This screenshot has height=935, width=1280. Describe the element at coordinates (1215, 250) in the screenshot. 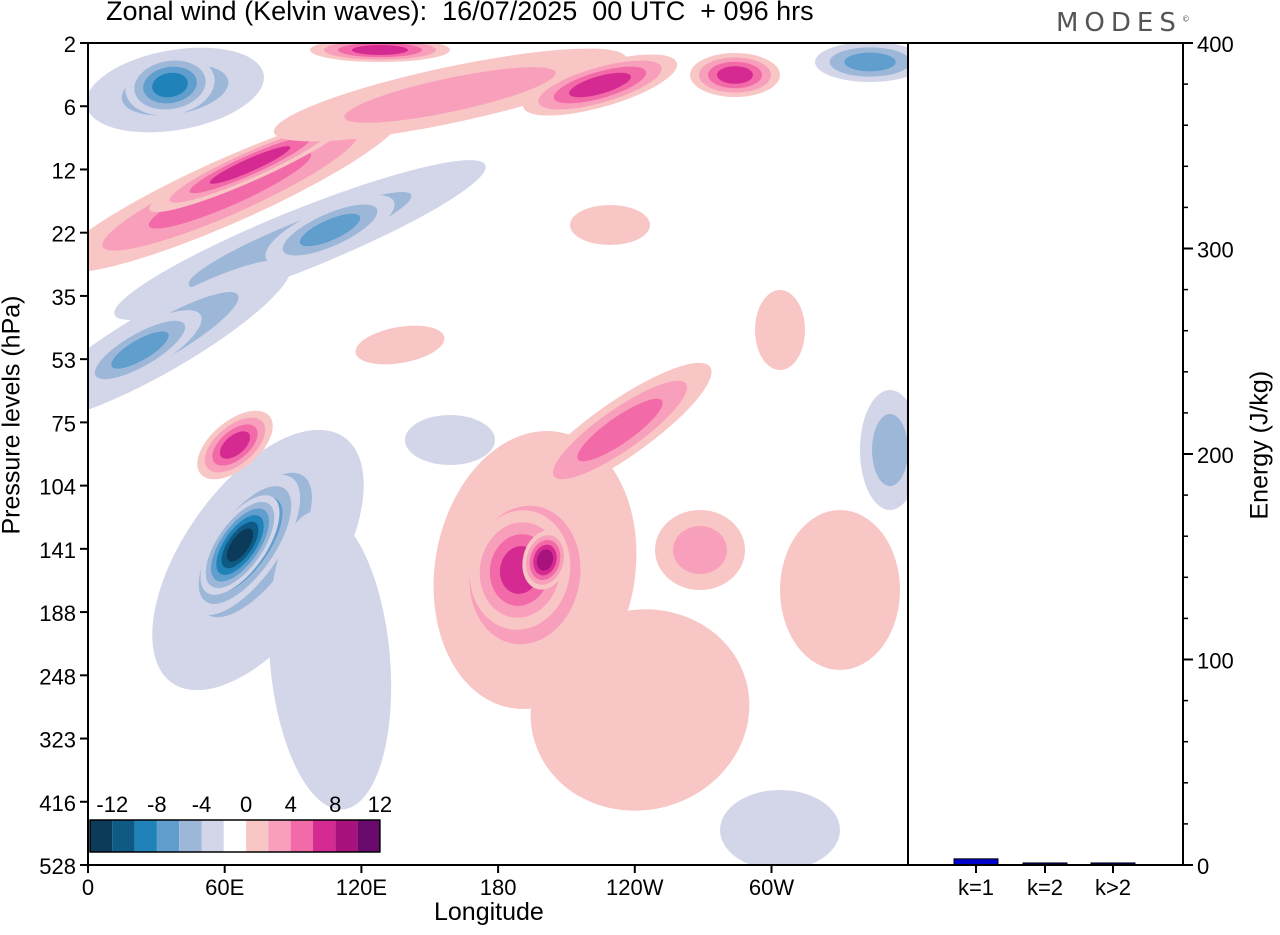

I see `energy-tick-label: 300` at that location.